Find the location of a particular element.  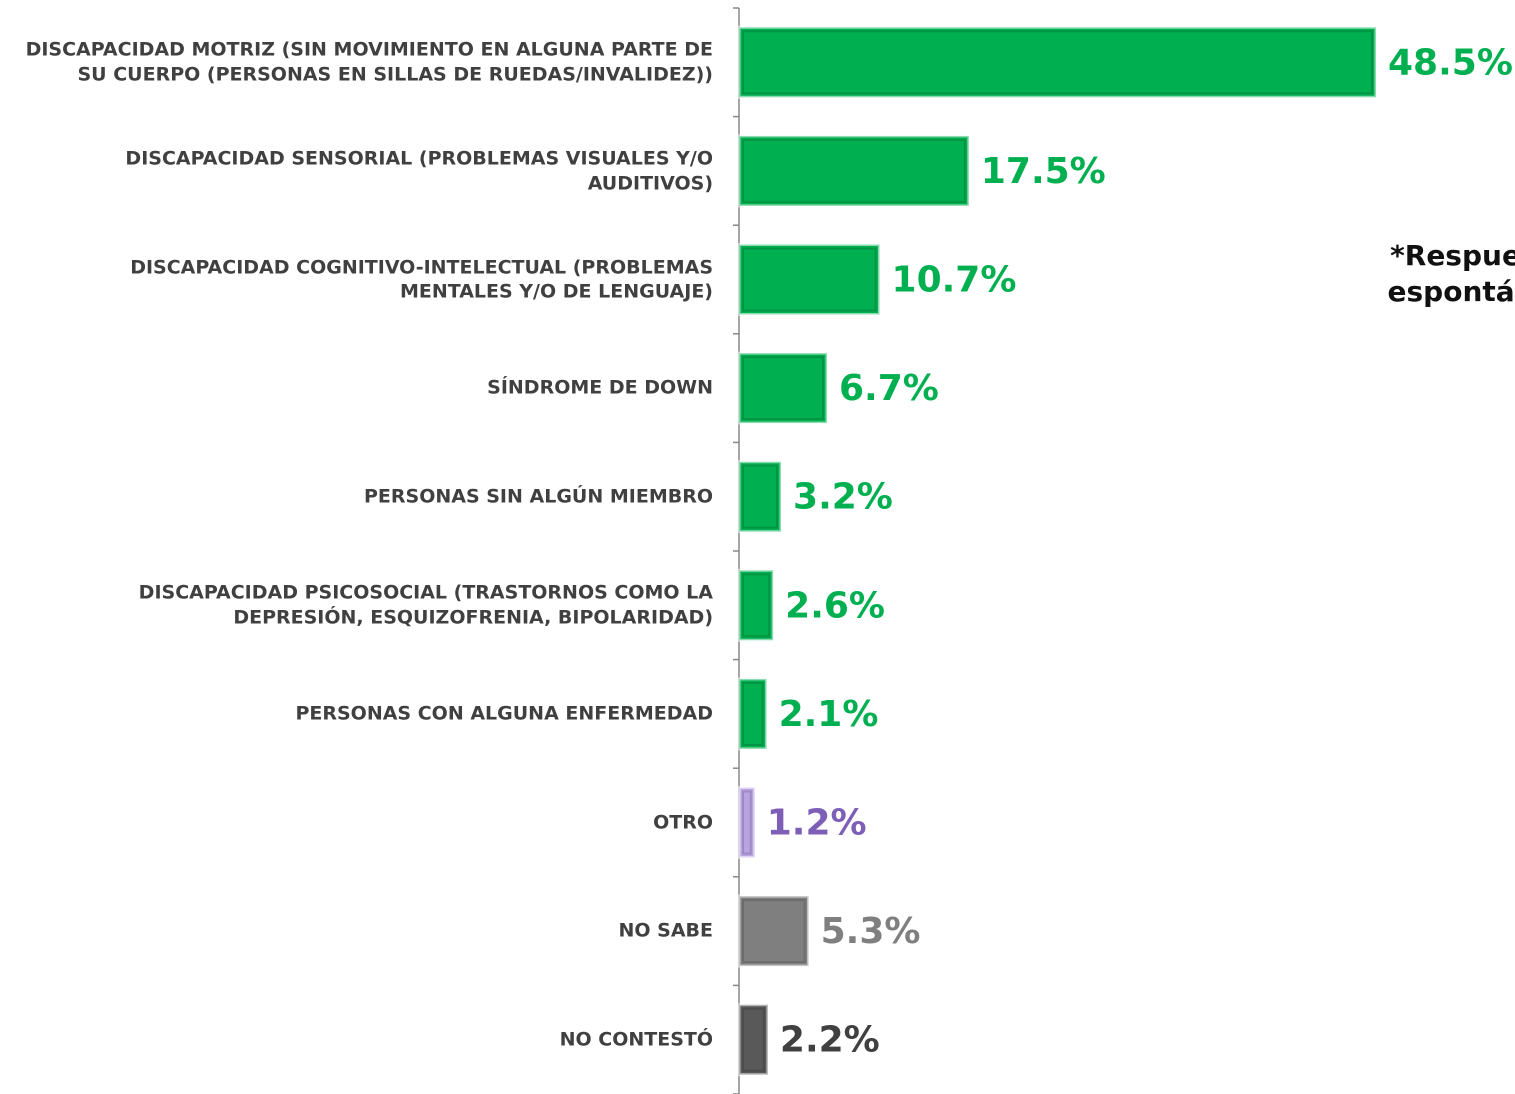

value-label: 2.6% is located at coordinates (835, 605).